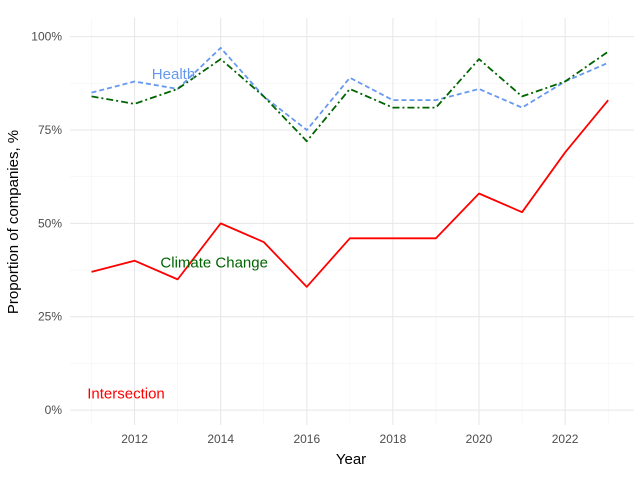 This screenshot has height=480, width=640. Describe the element at coordinates (50, 223) in the screenshot. I see `y-tick-label: 50%` at that location.